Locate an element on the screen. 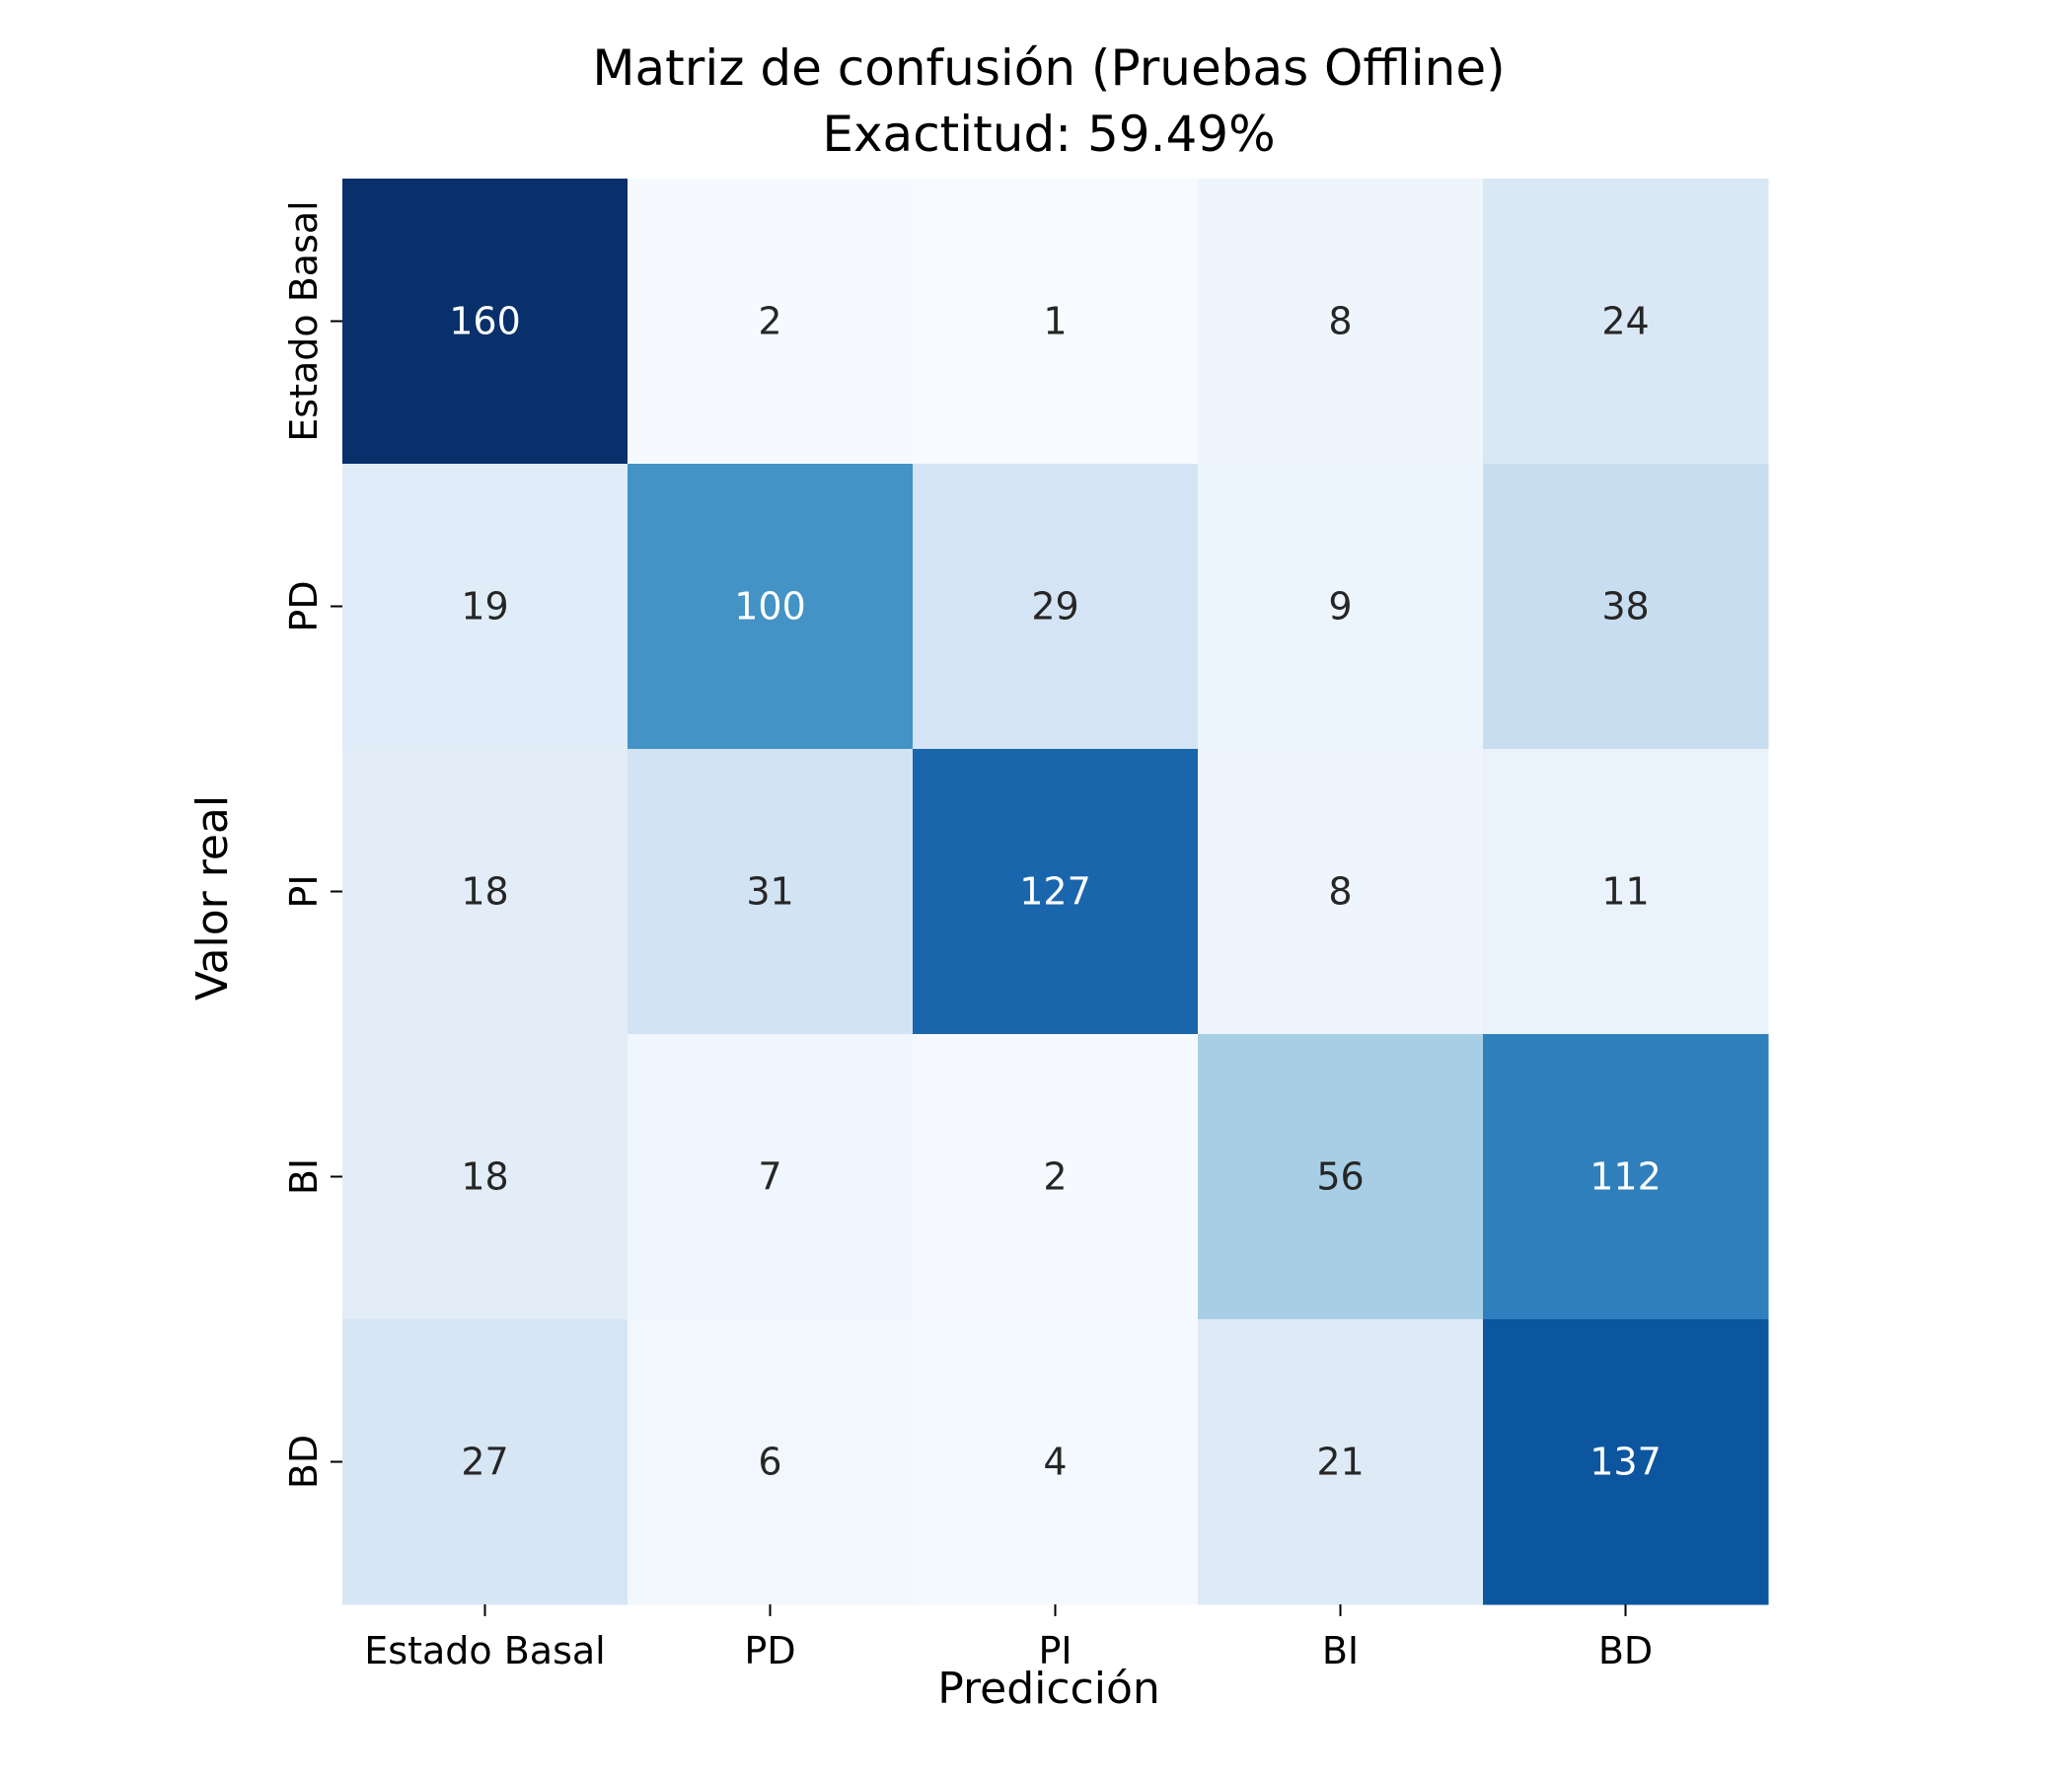 The height and width of the screenshot is (1780, 2072). cell-value: 112 is located at coordinates (1626, 1177).